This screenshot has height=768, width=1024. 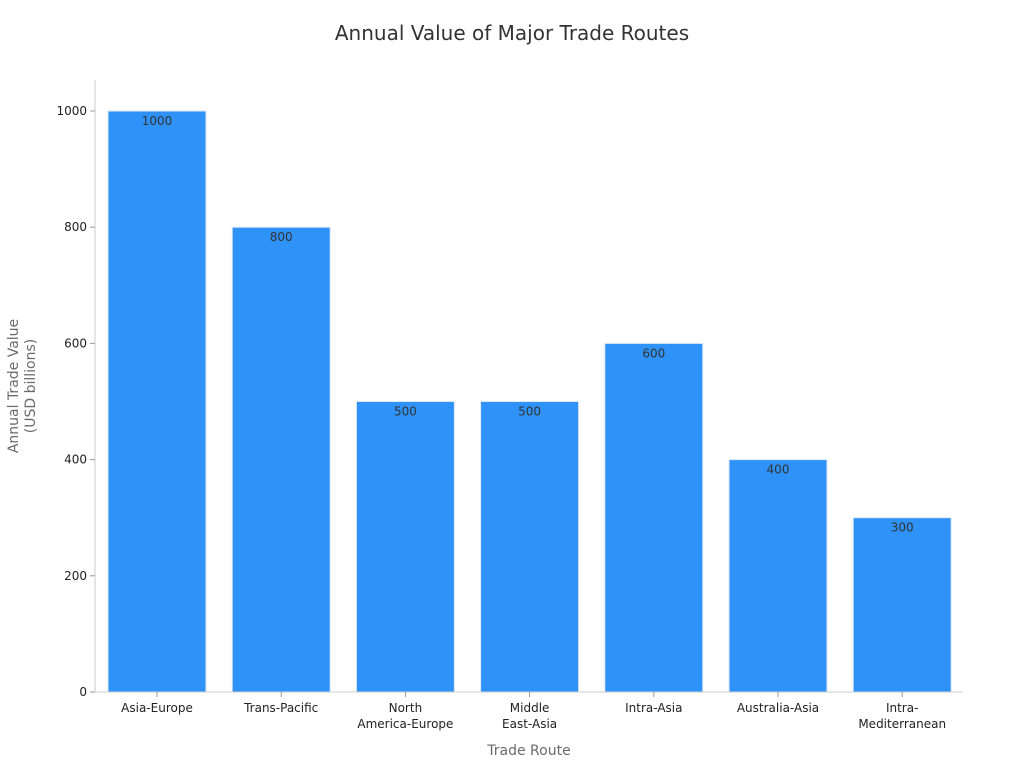 I want to click on y-axis-label: Annual Trade Value(USD billions), so click(x=22, y=386).